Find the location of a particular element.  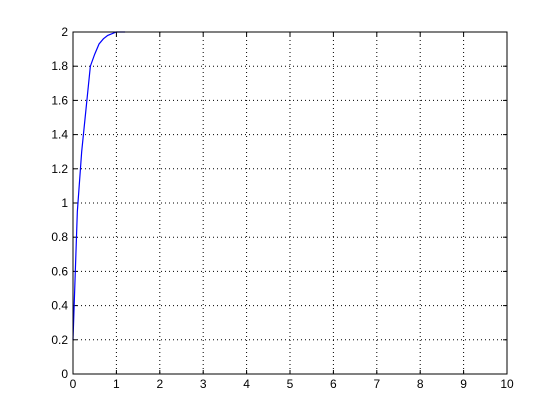

y-tick-label: 1.6 is located at coordinates (59, 100).